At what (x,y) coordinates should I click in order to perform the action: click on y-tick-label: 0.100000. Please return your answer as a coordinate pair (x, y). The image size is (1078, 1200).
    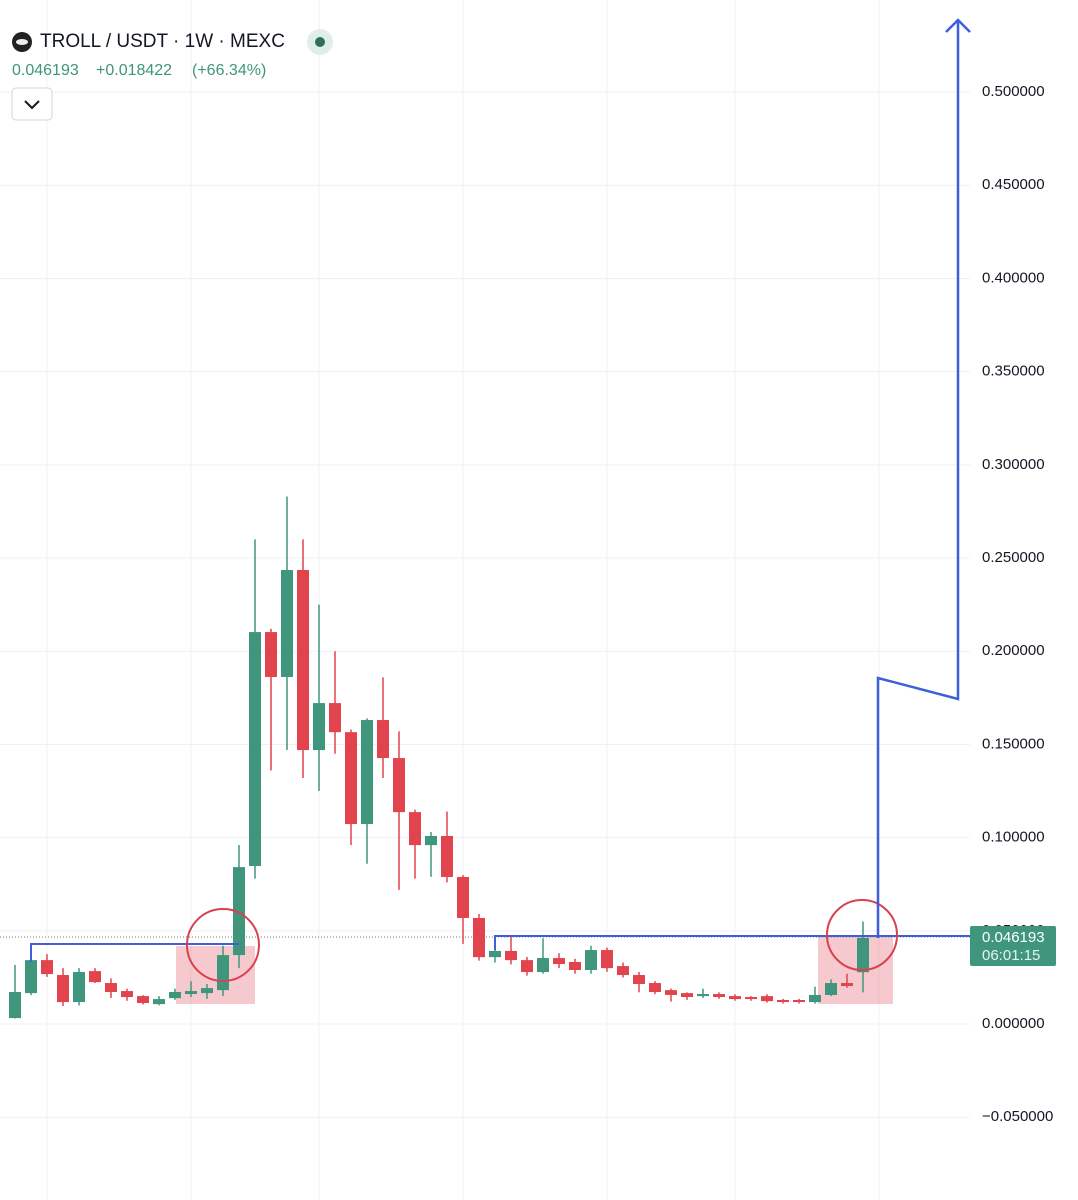
    Looking at the image, I should click on (1013, 837).